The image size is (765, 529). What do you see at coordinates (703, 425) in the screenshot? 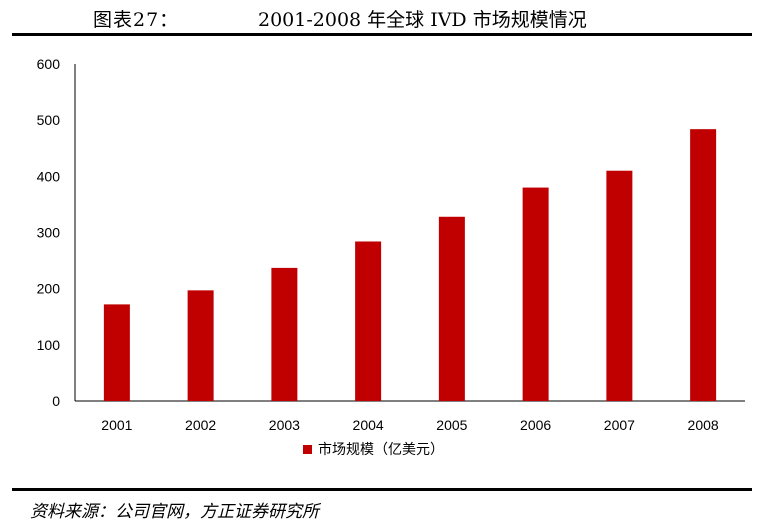
I see `x-tick-label: 2008` at bounding box center [703, 425].